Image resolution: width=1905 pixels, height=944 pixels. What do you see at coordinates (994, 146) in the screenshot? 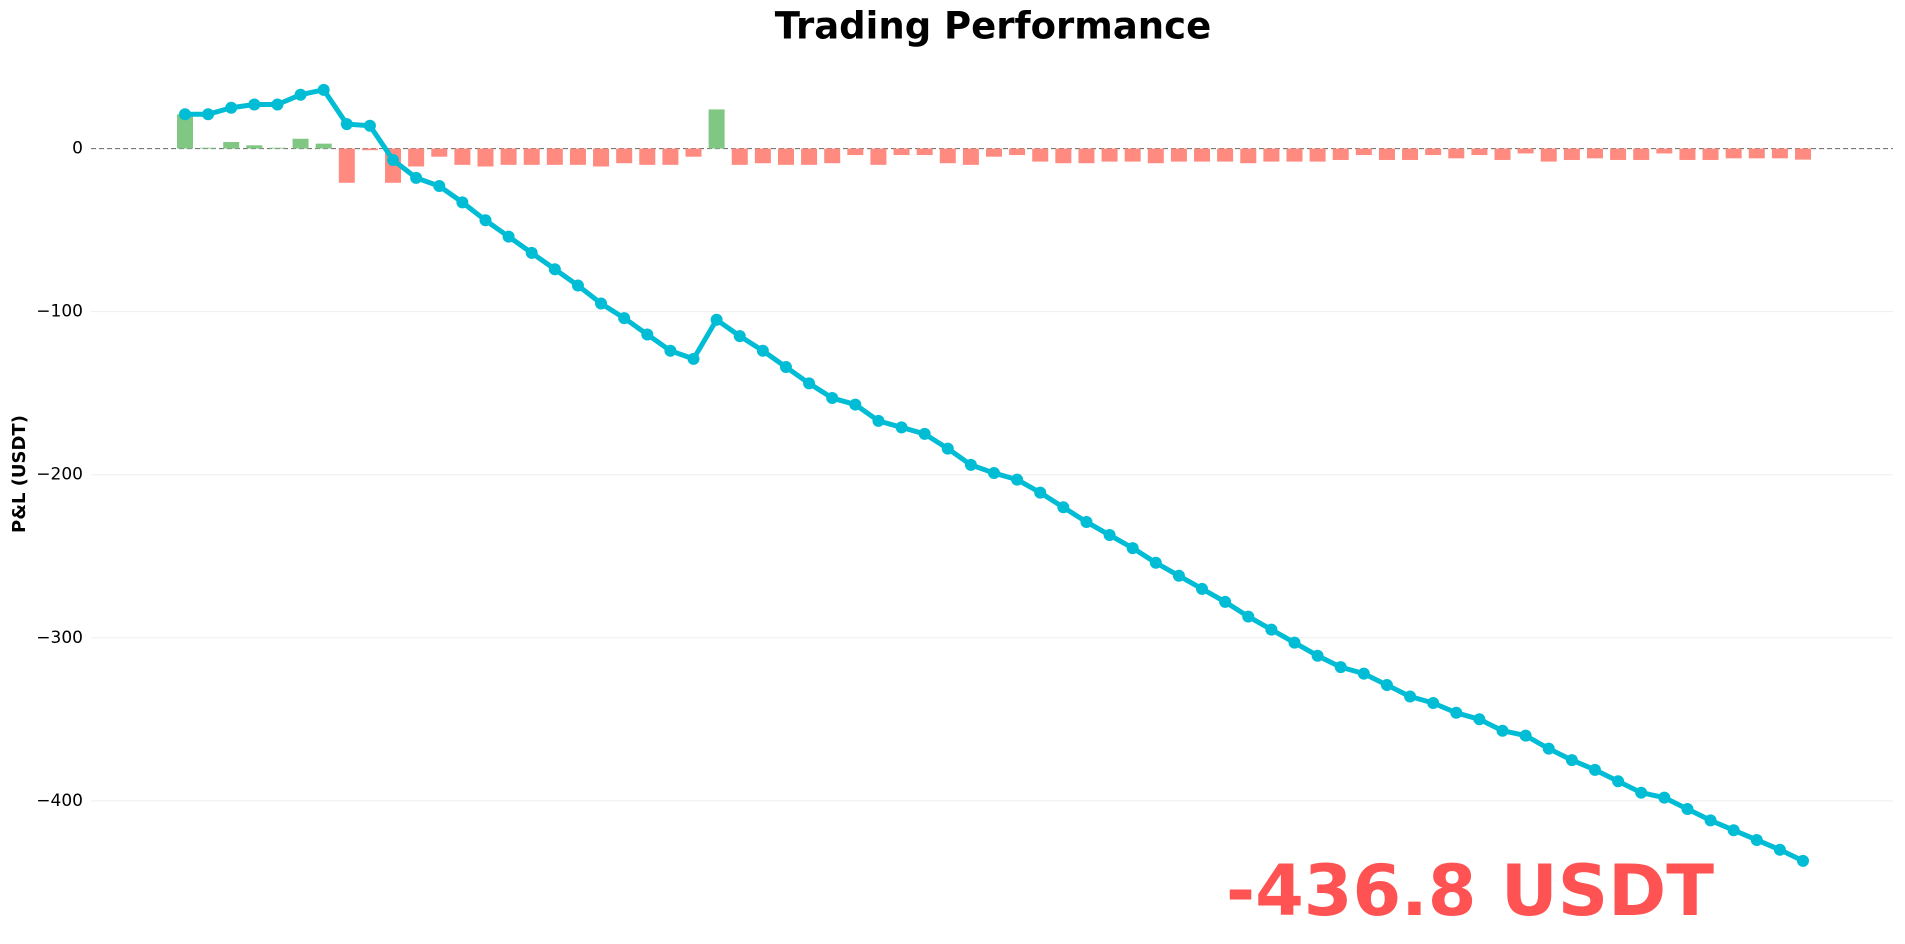
I see `bar-layer` at bounding box center [994, 146].